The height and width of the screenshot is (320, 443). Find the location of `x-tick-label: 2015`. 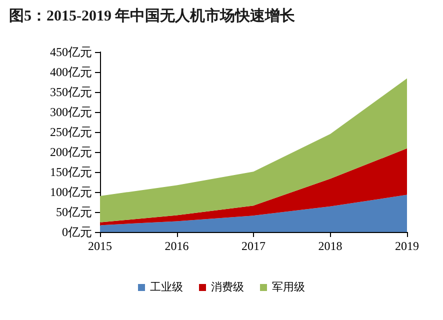

x-tick-label: 2015 is located at coordinates (100, 246).